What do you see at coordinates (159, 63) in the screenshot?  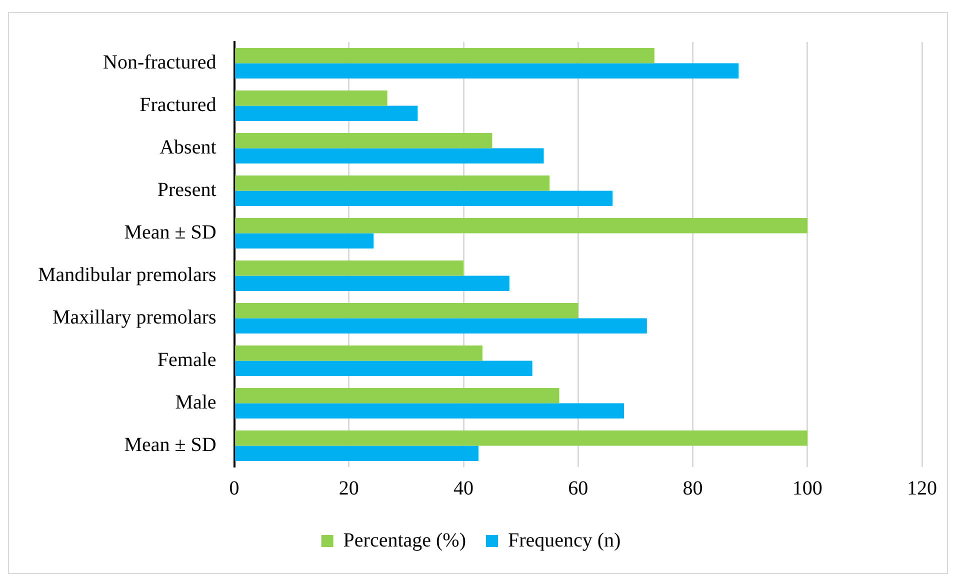 I see `y-tick-label: Non-fractured` at bounding box center [159, 63].